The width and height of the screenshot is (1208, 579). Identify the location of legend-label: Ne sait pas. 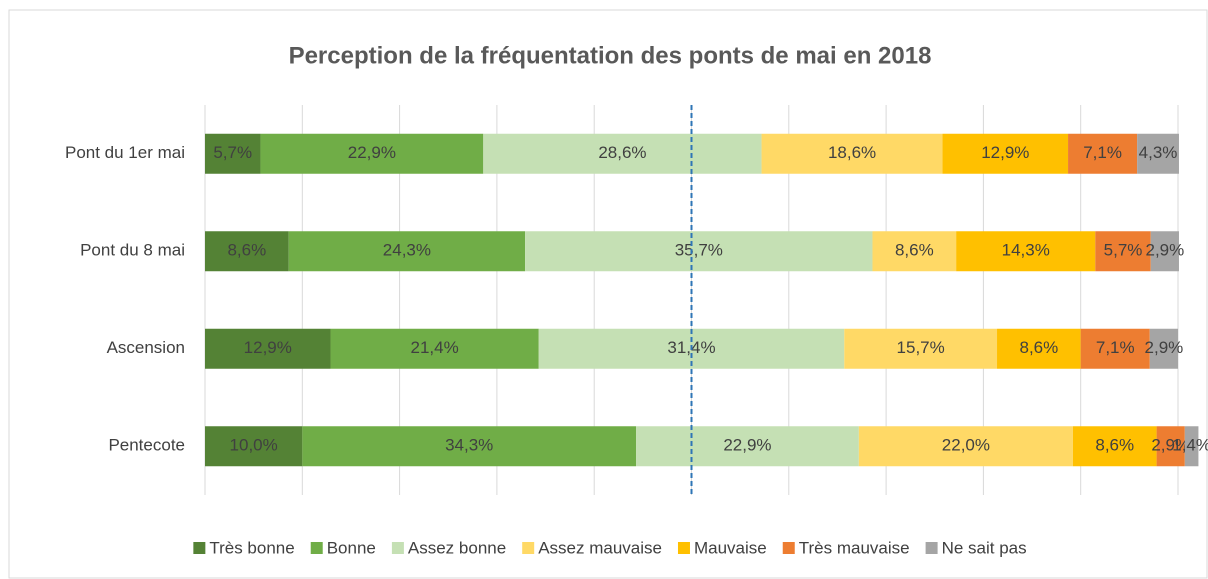
(984, 547).